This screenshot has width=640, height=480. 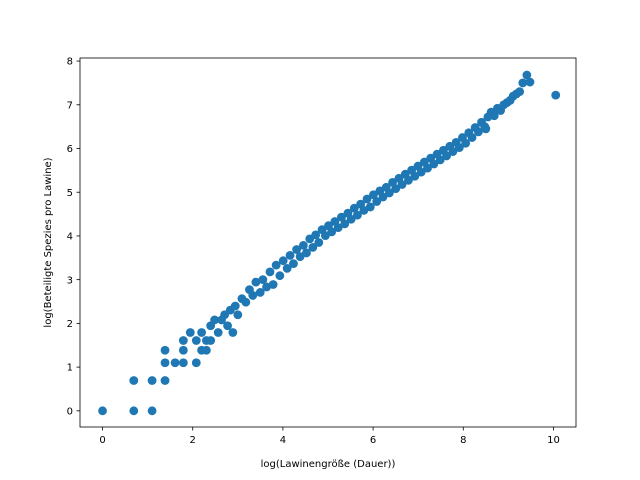 What do you see at coordinates (70, 193) in the screenshot?
I see `y-tick-label: 5` at bounding box center [70, 193].